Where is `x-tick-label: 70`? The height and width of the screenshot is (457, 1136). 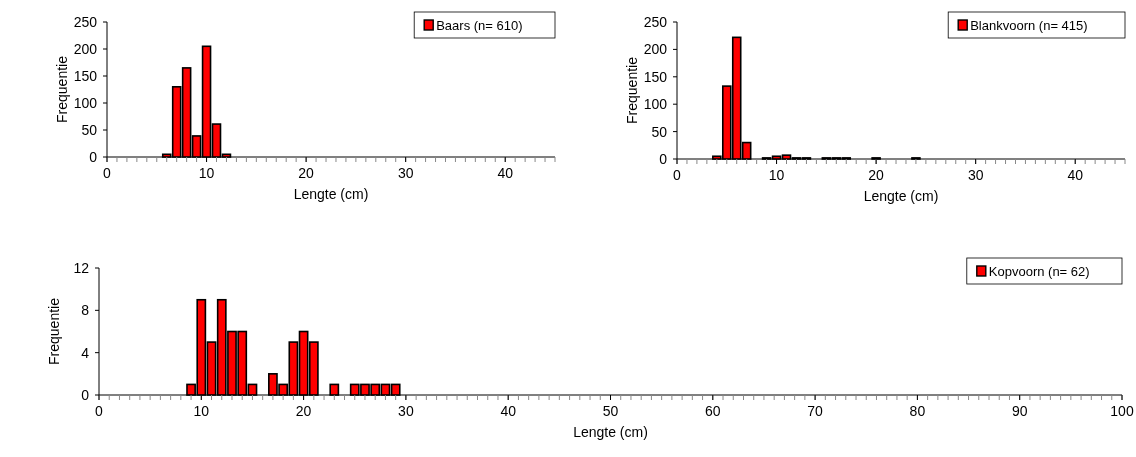
x-tick-label: 70 is located at coordinates (815, 411).